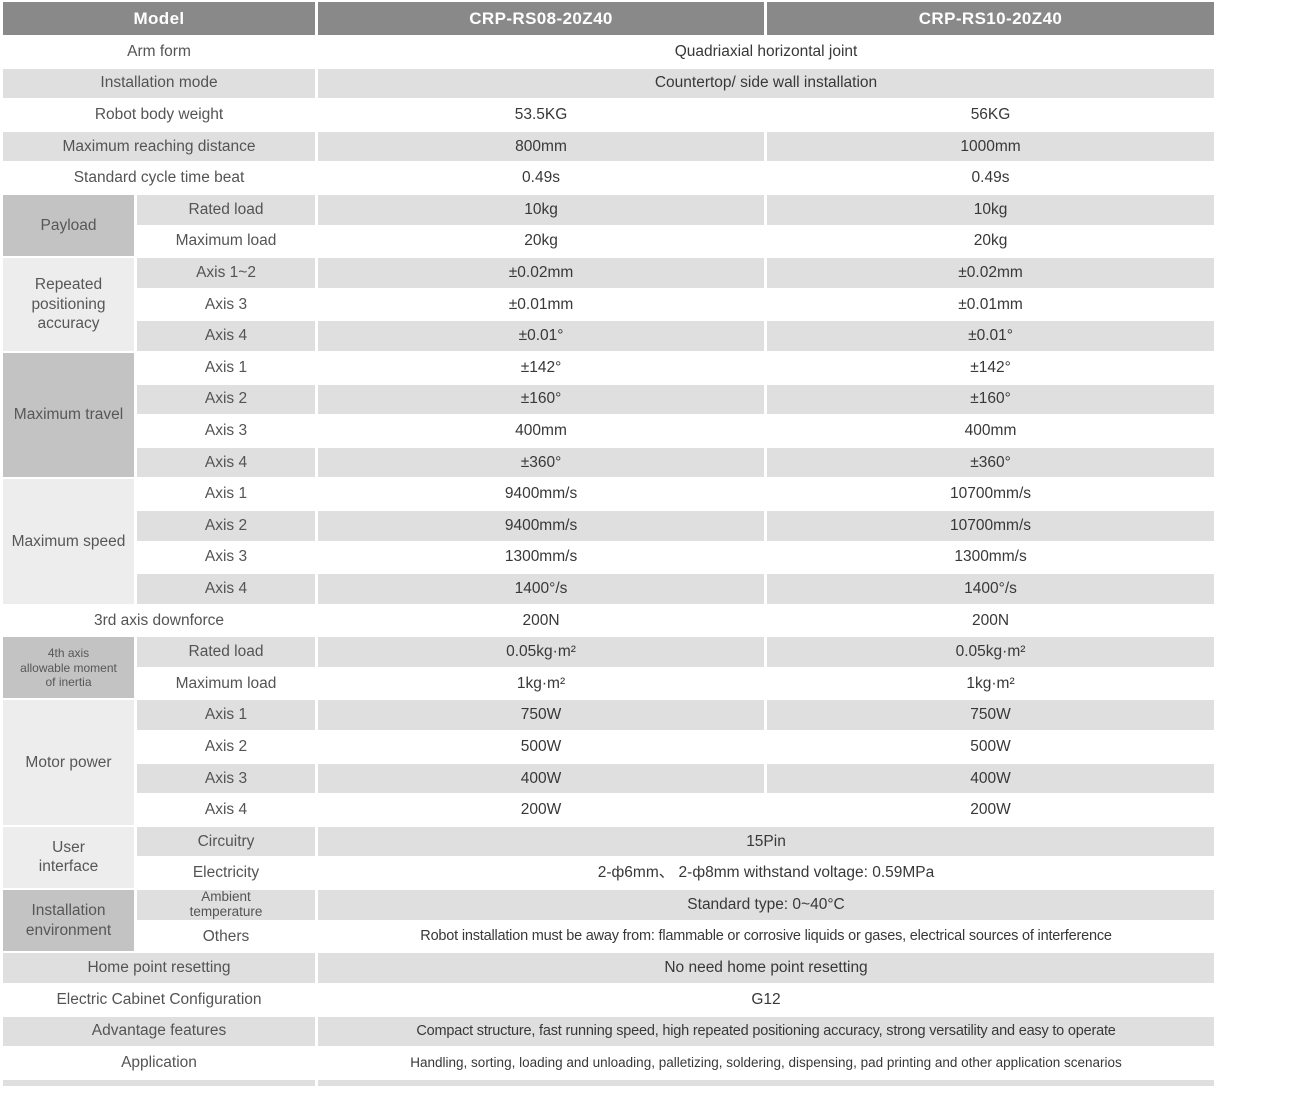 This screenshot has height=1096, width=1312. Describe the element at coordinates (226, 273) in the screenshot. I see `row-label: Axis 1~2` at that location.